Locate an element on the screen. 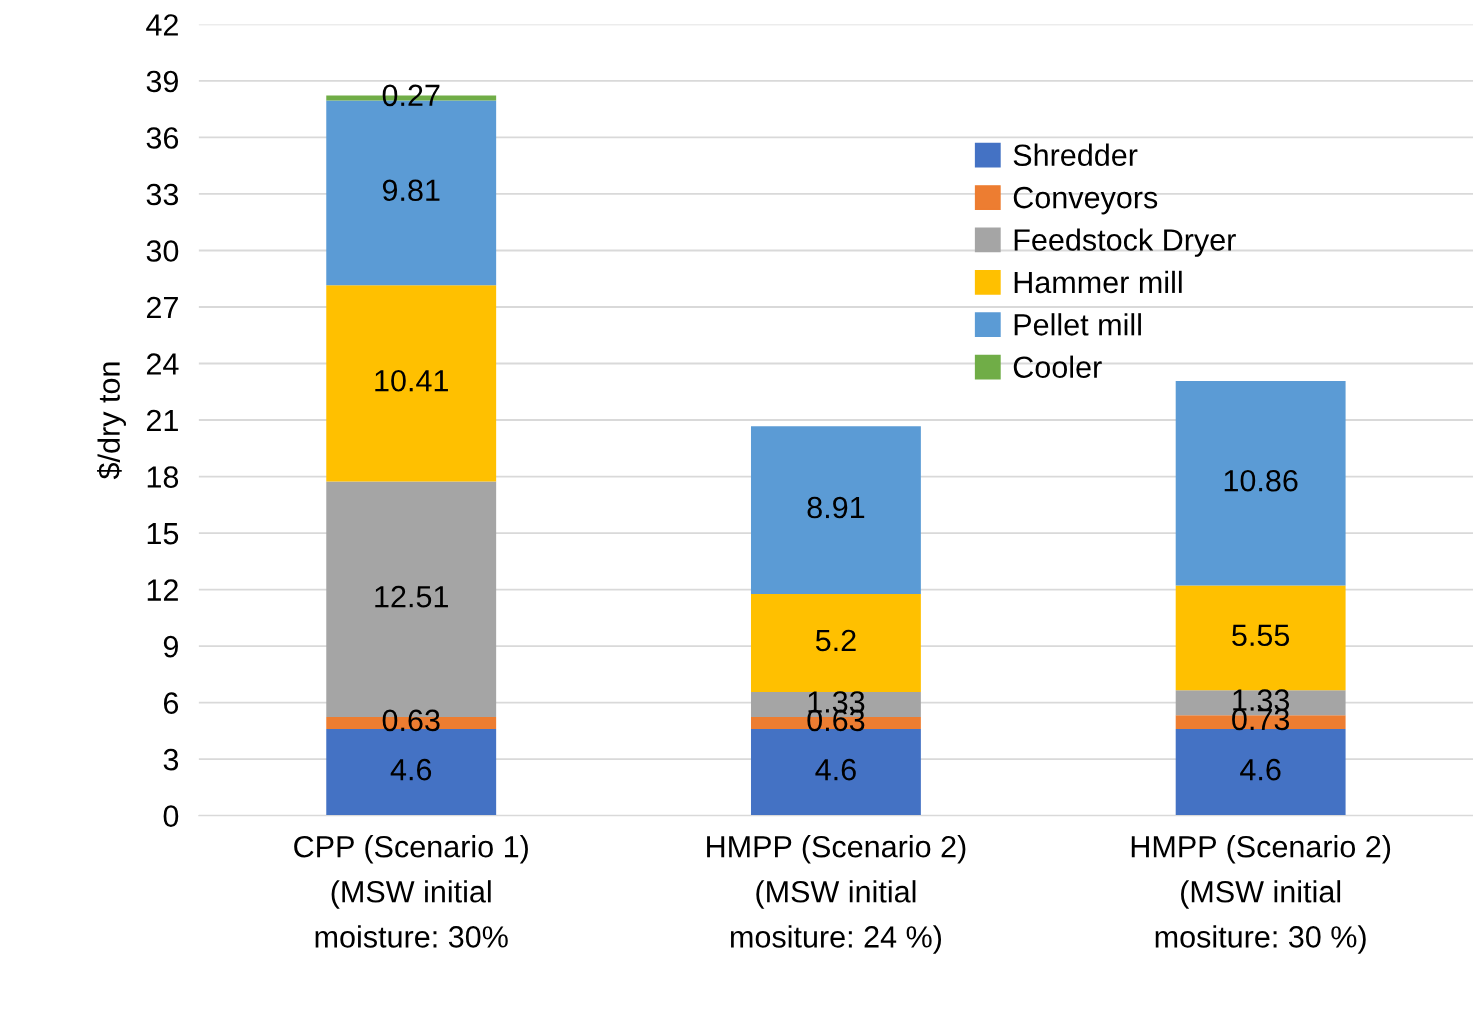 The width and height of the screenshot is (1473, 1017). x-tick-label: CPP (Scenario 1) (MSW initial moisture: 30% is located at coordinates (411, 891).